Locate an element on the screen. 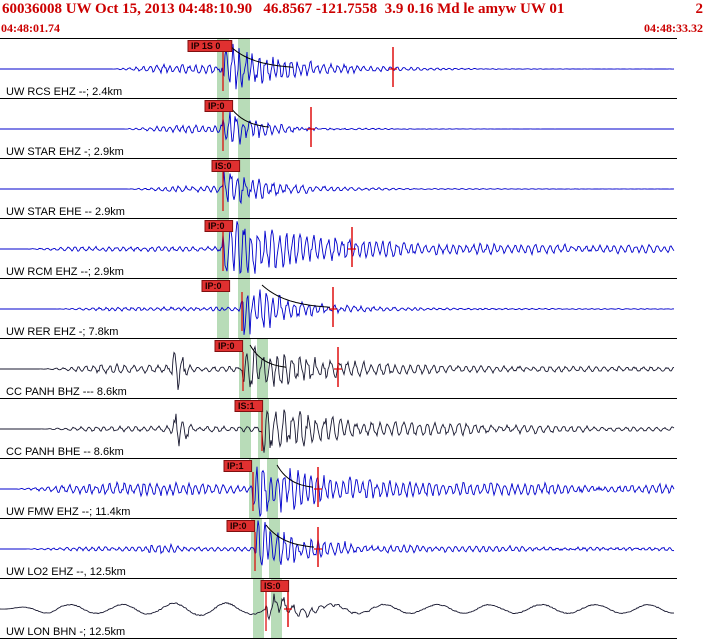  trace-row: IP:1 UW FMW EHZ --; 11.4km is located at coordinates (338, 489).